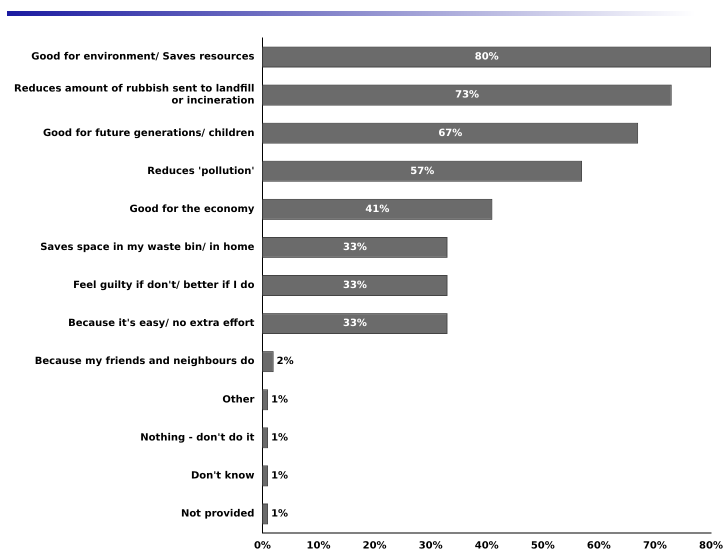 The width and height of the screenshot is (727, 558). I want to click on y-tick-label: Reduces 'pollution', so click(200, 171).